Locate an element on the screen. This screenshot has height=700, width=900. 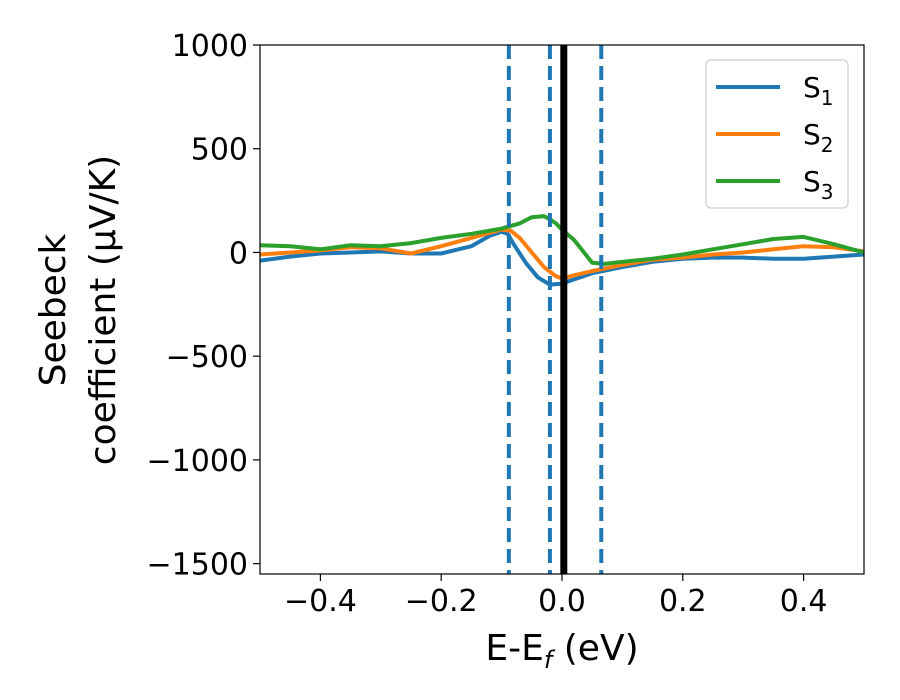
y-axis-label-line2: coefficient (μV/K) is located at coordinates (103, 310).